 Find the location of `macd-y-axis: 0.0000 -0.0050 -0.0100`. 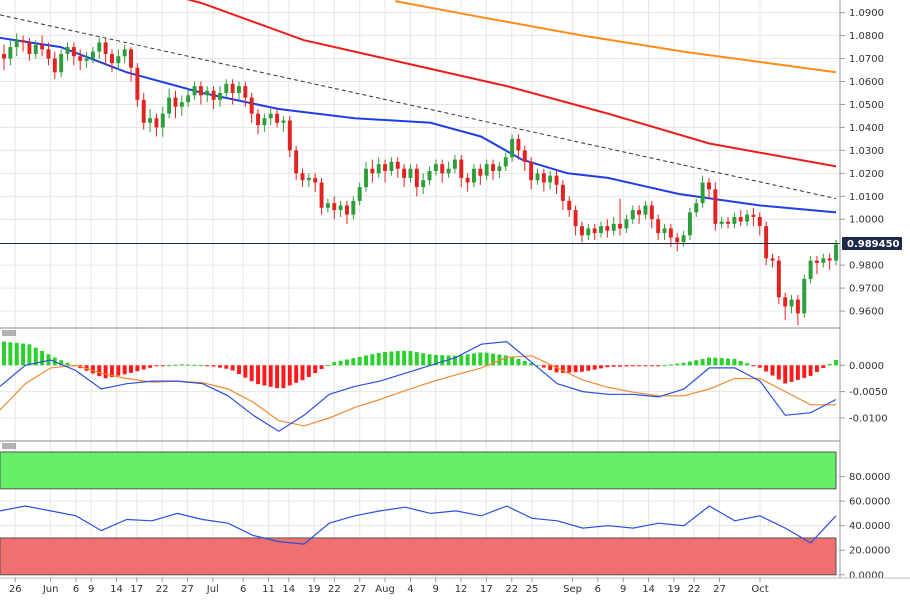

macd-y-axis: 0.0000 -0.0050 -0.0100 is located at coordinates (864, 392).